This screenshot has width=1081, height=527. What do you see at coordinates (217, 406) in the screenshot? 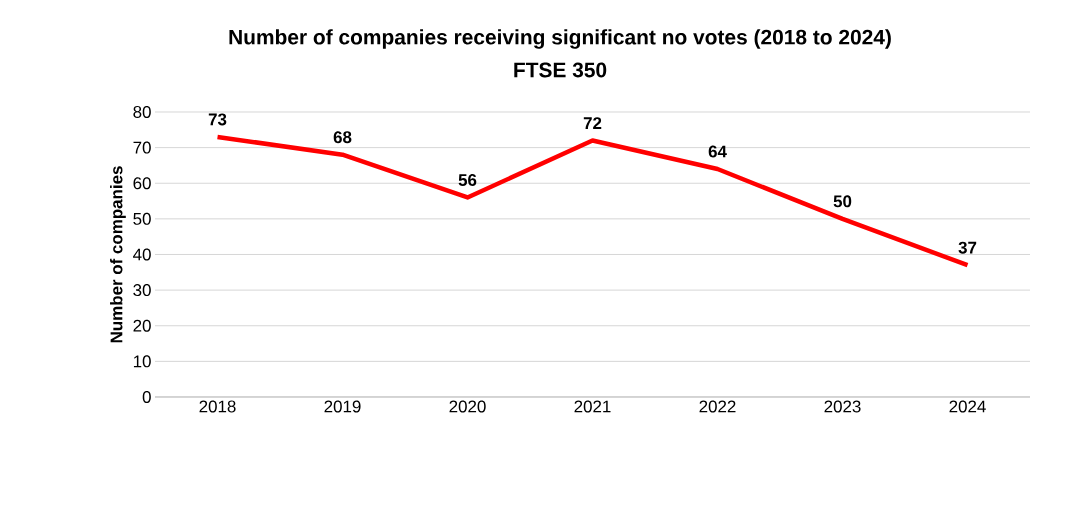
I see `x-tick-label: 2018` at bounding box center [217, 406].